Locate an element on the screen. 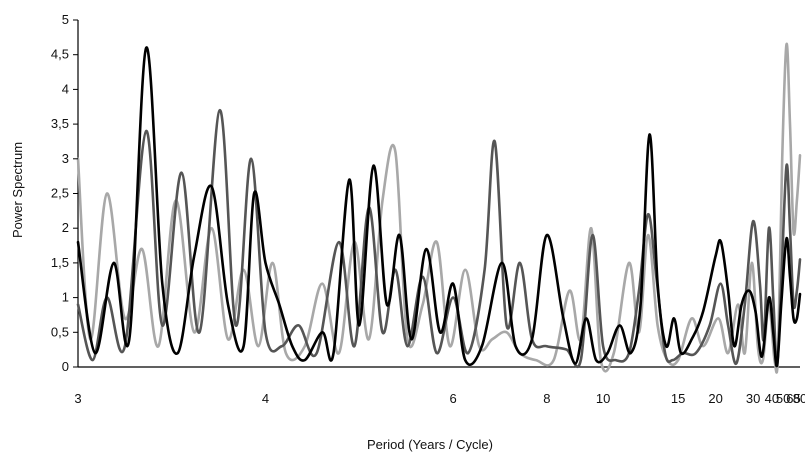 The image size is (805, 455). x-tick-label: 50 is located at coordinates (783, 398).